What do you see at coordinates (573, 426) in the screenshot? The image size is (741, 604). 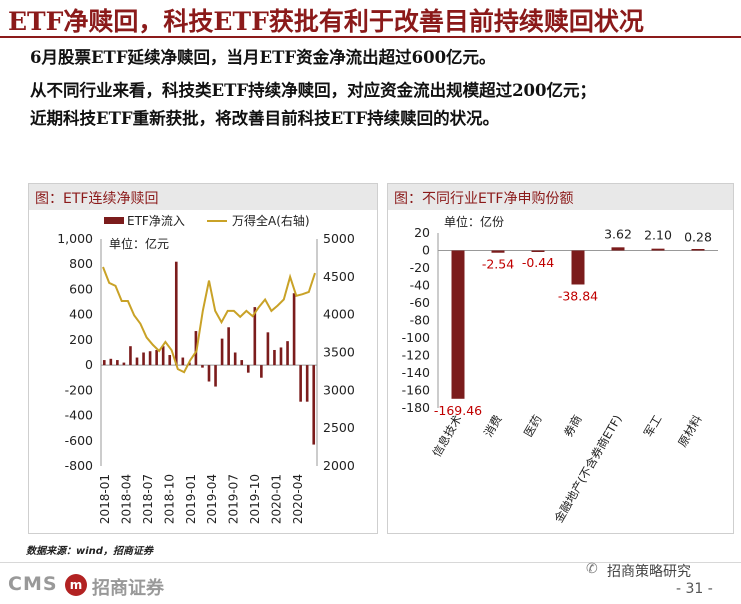 I see `category-label: 券商` at bounding box center [573, 426].